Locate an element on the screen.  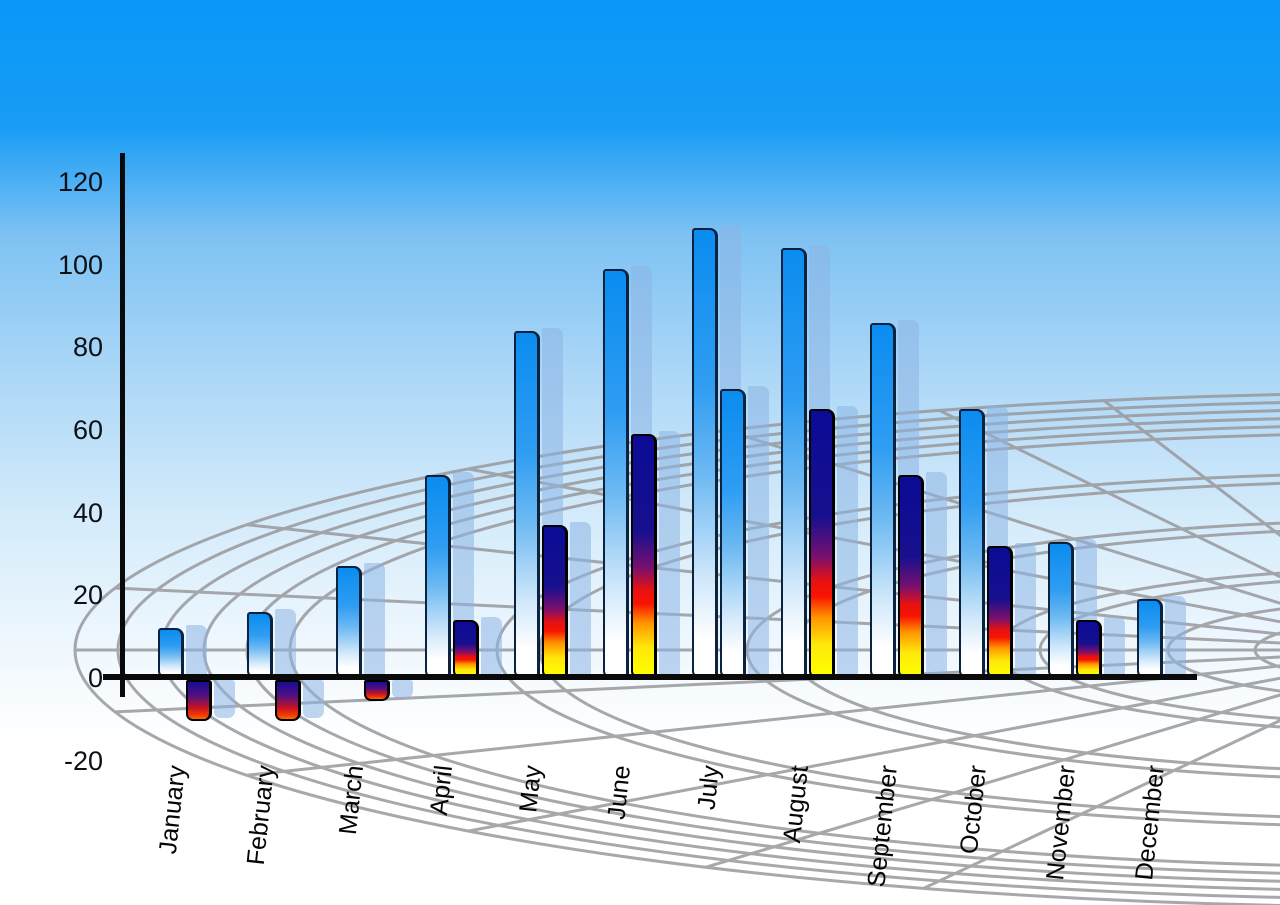
bar-second-echo-february is located at coordinates (313, 699).